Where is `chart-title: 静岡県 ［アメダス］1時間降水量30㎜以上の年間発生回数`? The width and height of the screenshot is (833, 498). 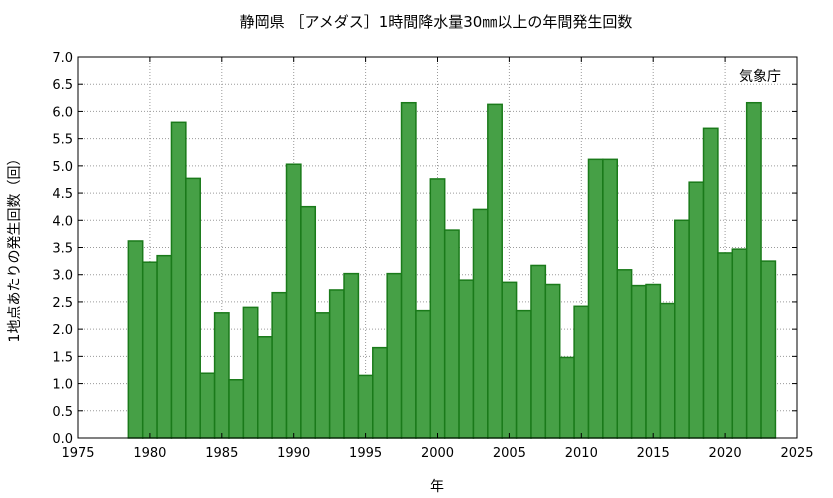 chart-title: 静岡県 ［アメダス］1時間降水量30㎜以上の年間発生回数 is located at coordinates (436, 22).